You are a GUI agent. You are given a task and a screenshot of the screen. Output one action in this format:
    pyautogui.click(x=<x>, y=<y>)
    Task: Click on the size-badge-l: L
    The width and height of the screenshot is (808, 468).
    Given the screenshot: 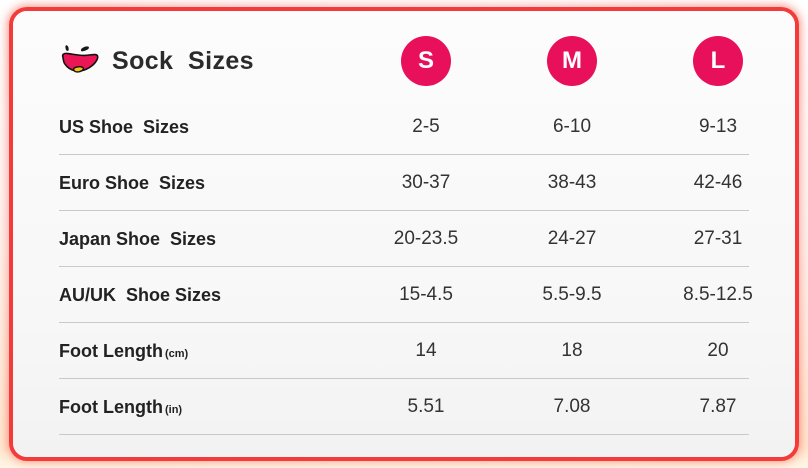 What is the action you would take?
    pyautogui.click(x=718, y=61)
    